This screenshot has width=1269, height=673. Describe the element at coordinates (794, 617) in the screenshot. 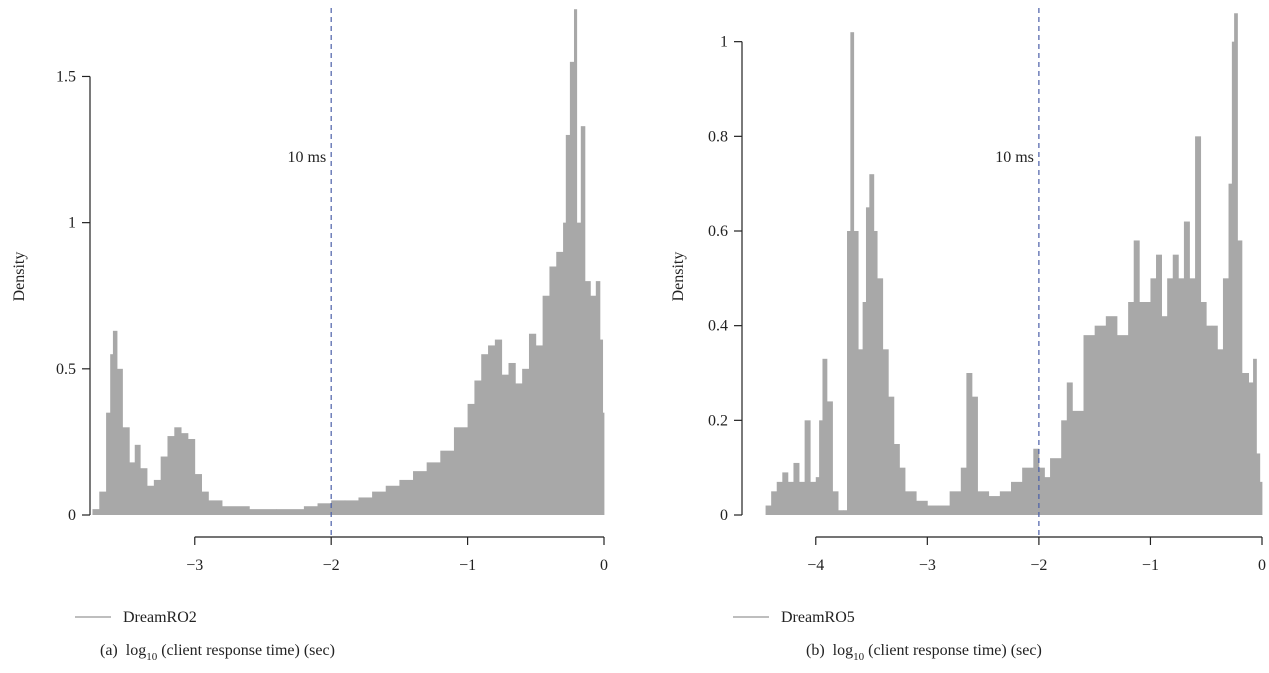

I see `legend: DreamRO5` at that location.